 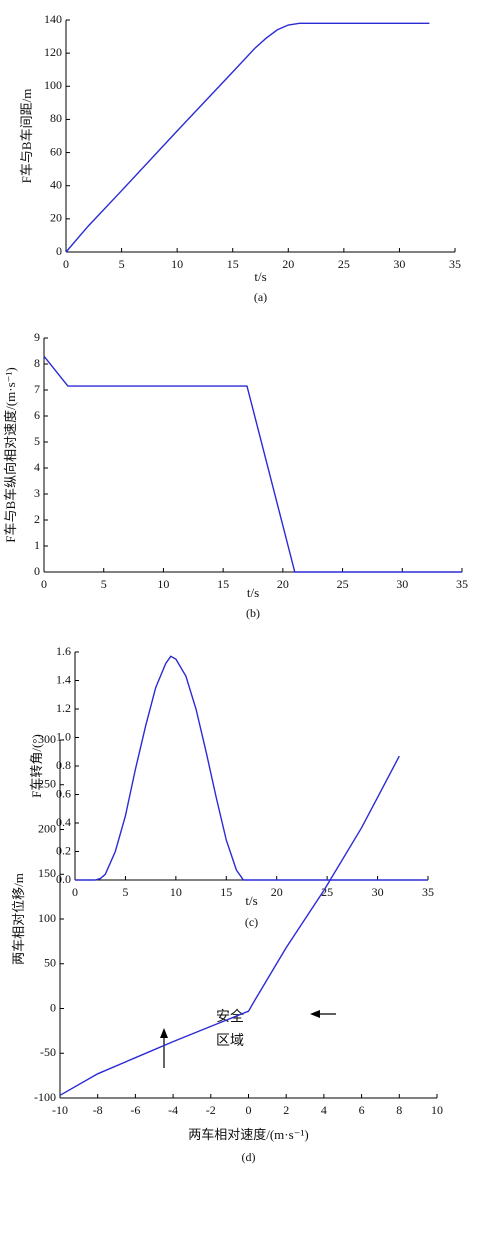 What do you see at coordinates (173, 1110) in the screenshot?
I see `x-tick-label: -4` at bounding box center [173, 1110].